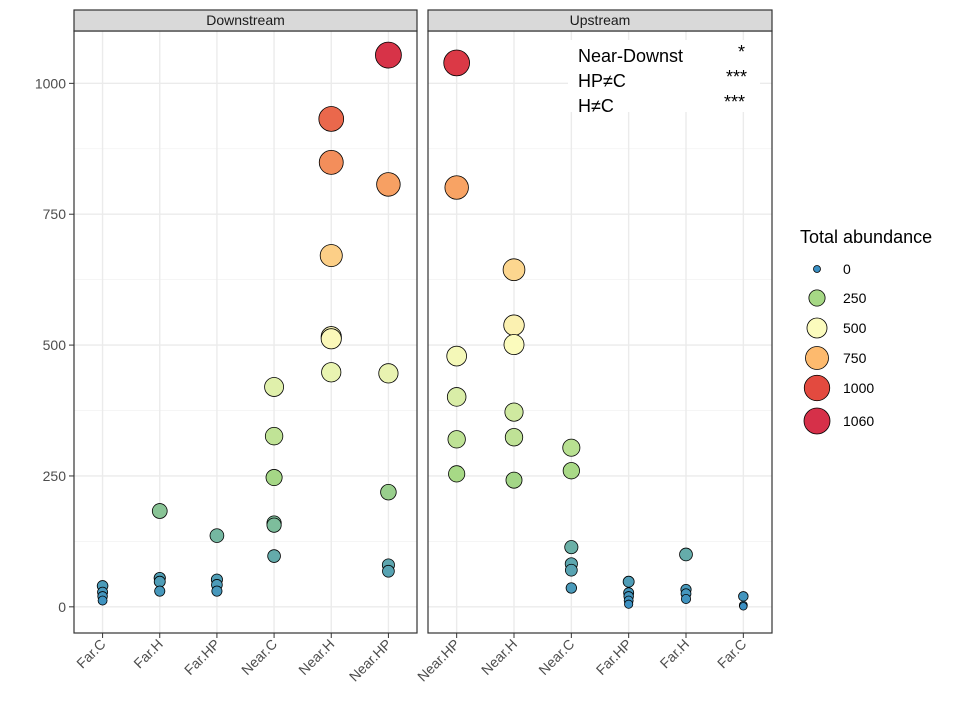  What do you see at coordinates (62, 607) in the screenshot?
I see `y-tick-label: 0` at bounding box center [62, 607].